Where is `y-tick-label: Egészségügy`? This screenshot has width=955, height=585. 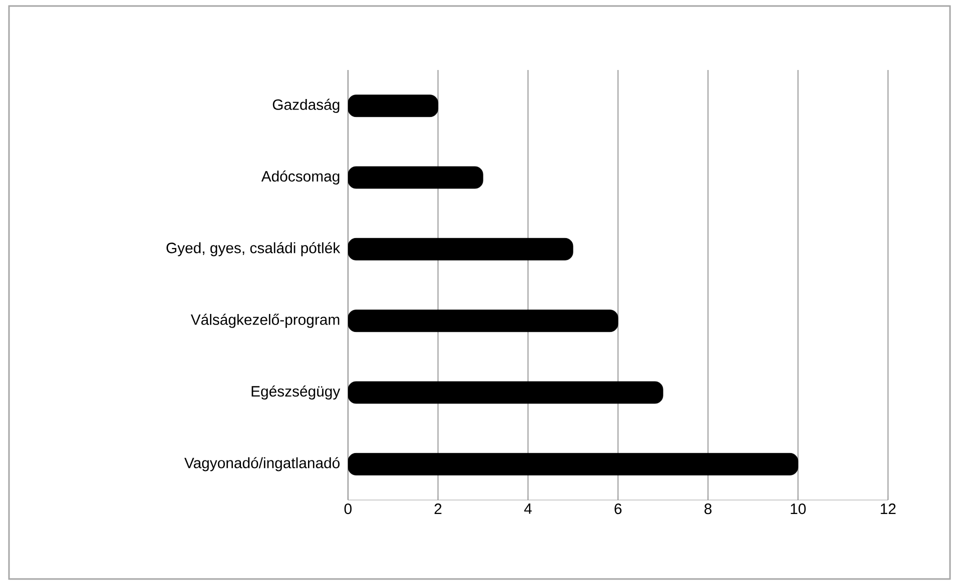
y-tick-label: Egészségügy is located at coordinates (296, 392).